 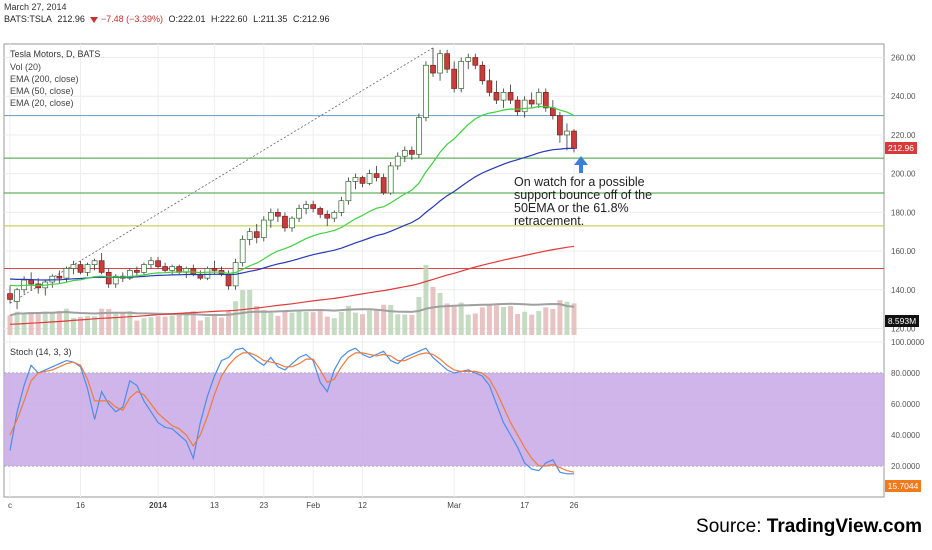 What do you see at coordinates (28, 19) in the screenshot?
I see `symbol: BATS:TSLA` at bounding box center [28, 19].